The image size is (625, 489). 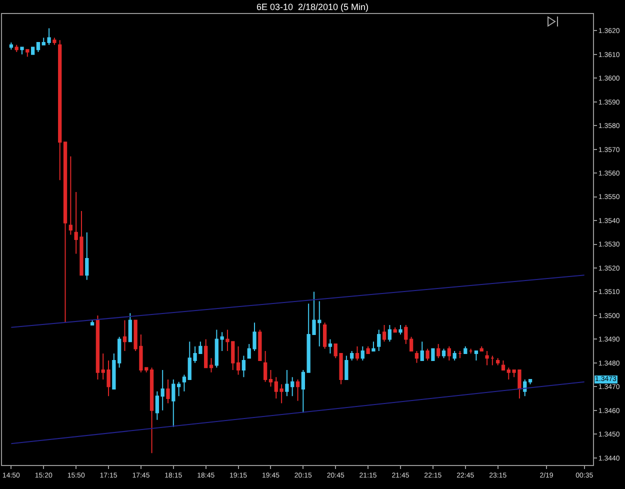 What do you see at coordinates (312, 7) in the screenshot?
I see `chart-title: 6E 03-10 2/18/2010 (5 Min)` at bounding box center [312, 7].